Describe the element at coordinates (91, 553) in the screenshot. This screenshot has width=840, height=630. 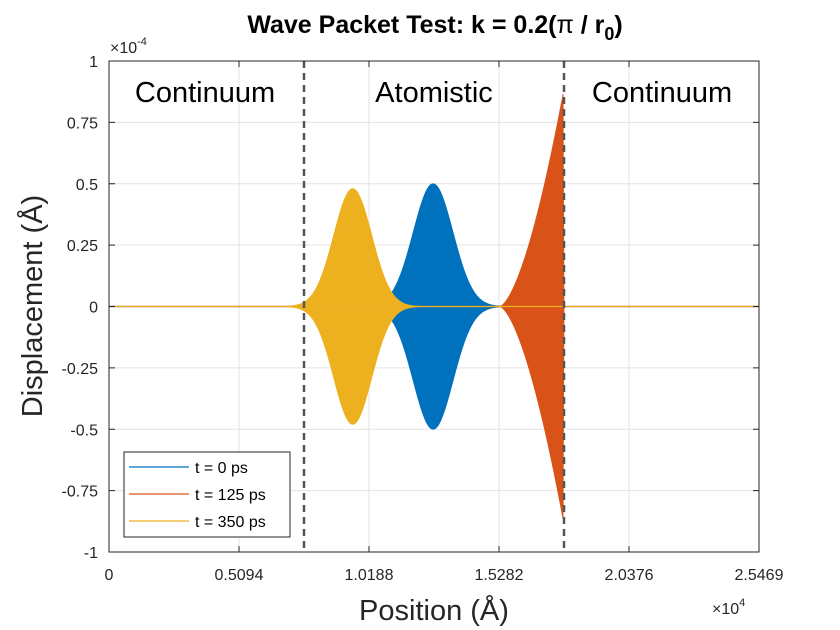
I see `y-tick-label-8: -1` at that location.